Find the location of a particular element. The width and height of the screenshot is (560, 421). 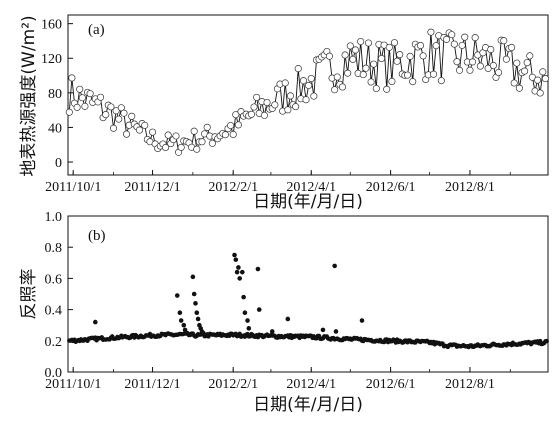

panel-a-y-axis-title: 地表热源强度(W/m²) is located at coordinates (29, 95).